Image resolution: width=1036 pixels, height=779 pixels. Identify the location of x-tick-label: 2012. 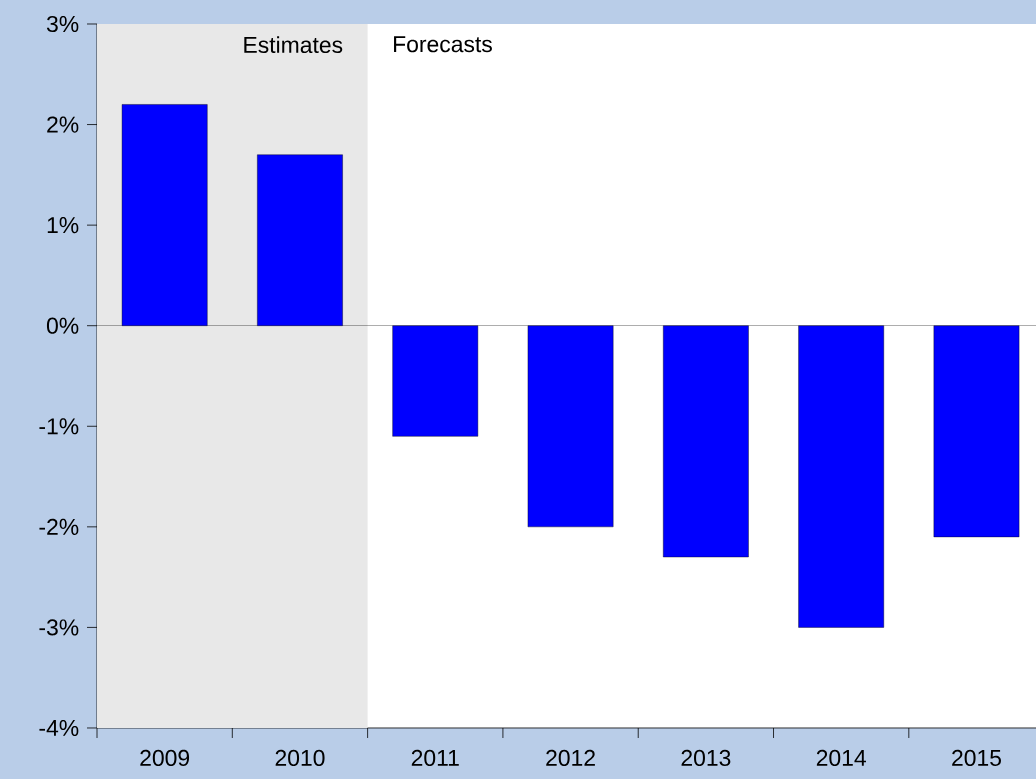
(570, 758).